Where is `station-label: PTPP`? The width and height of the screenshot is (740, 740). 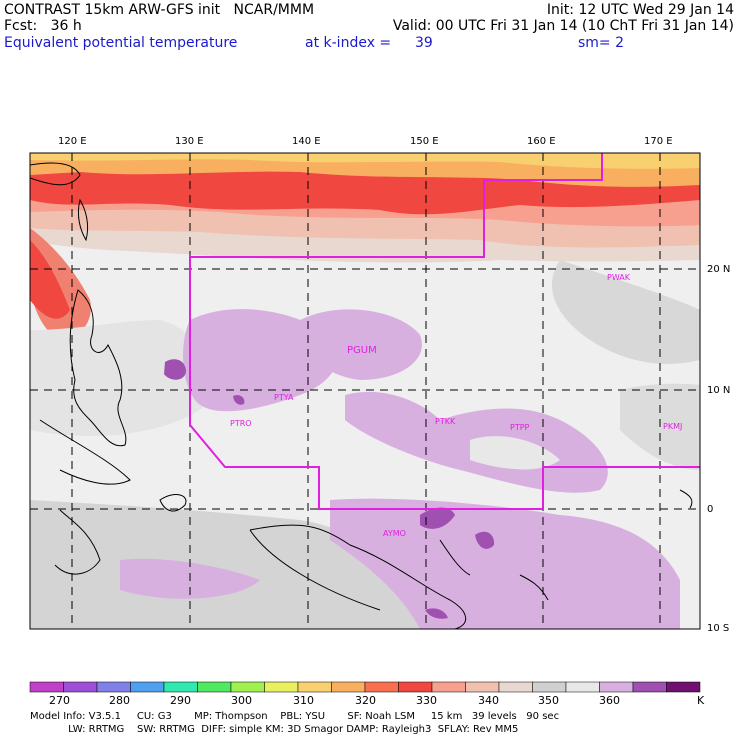
station-label: PTPP is located at coordinates (520, 427).